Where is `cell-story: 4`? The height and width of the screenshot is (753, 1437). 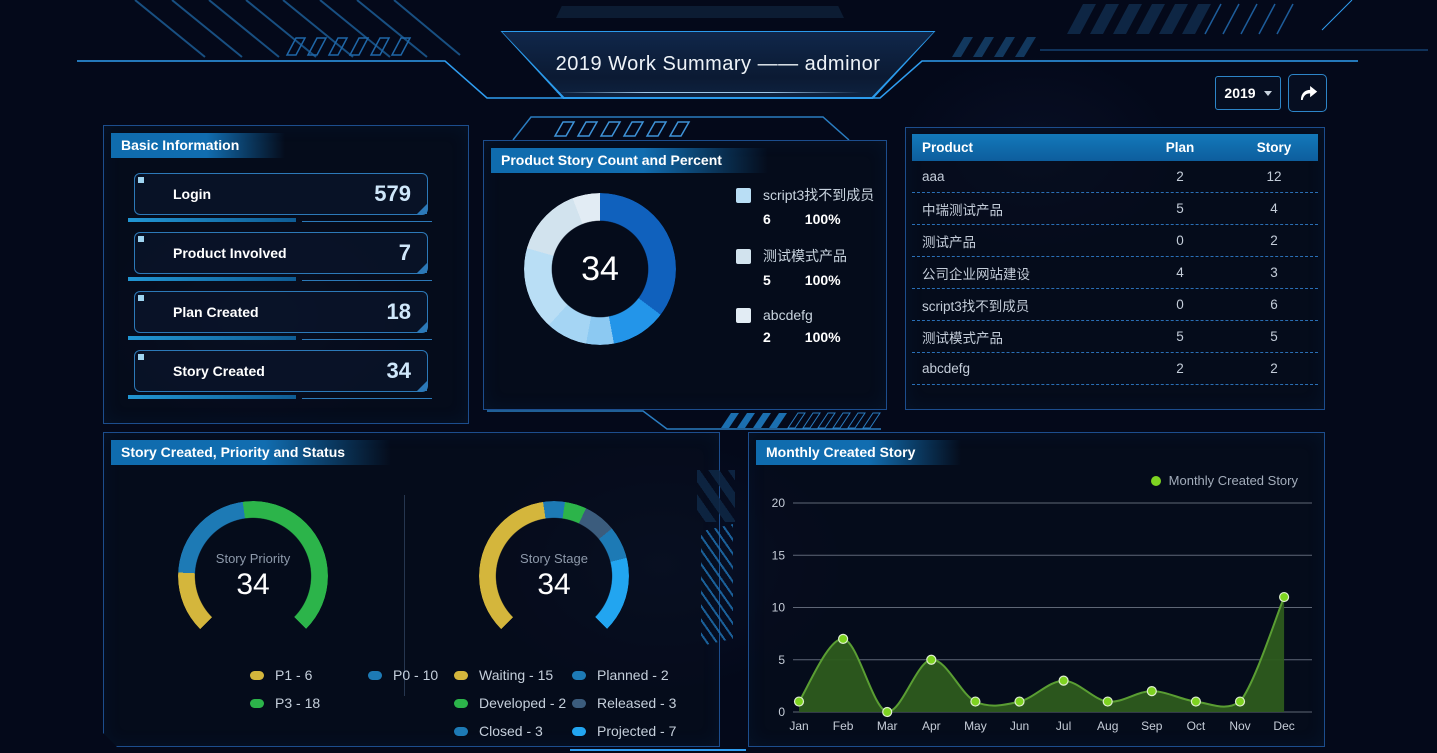
cell-story: 4 is located at coordinates (1274, 208).